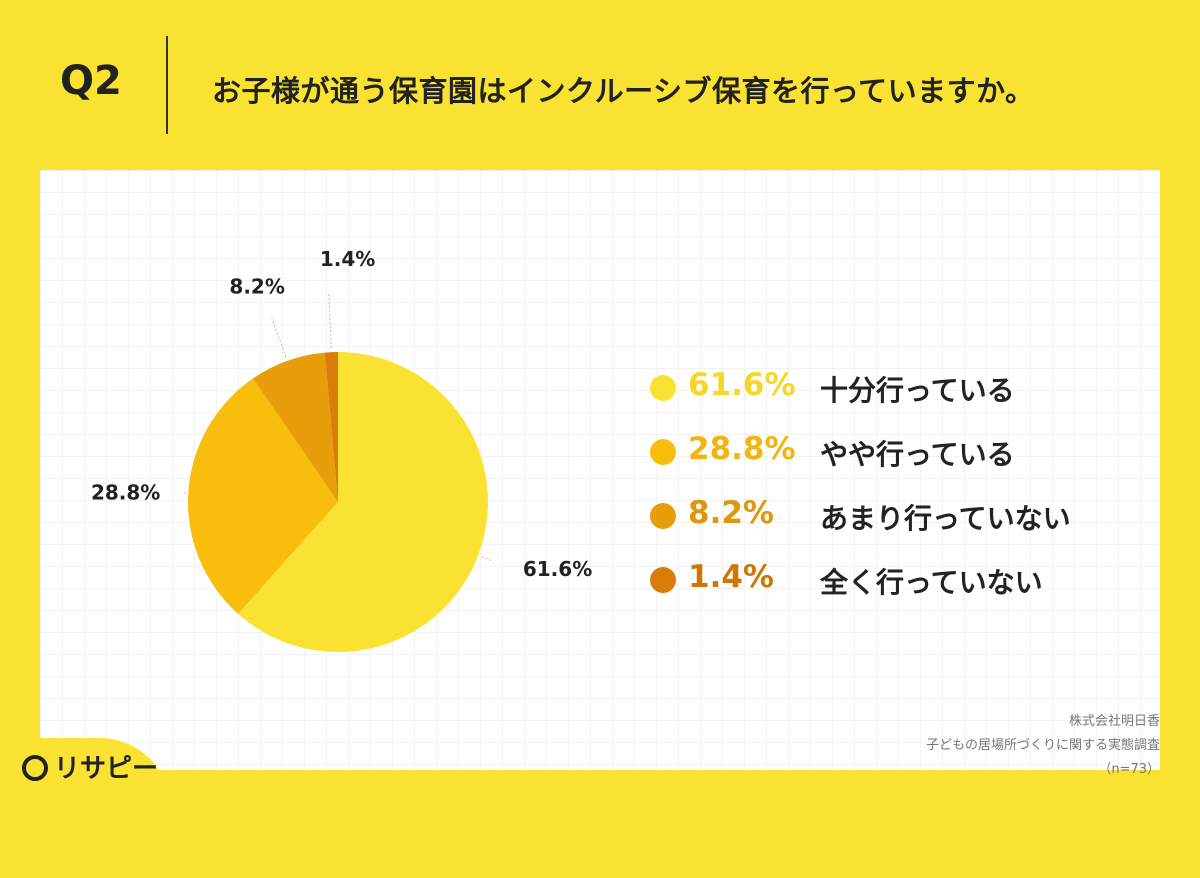  Describe the element at coordinates (256, 287) in the screenshot. I see `slice-value-label: 8.2%` at that location.